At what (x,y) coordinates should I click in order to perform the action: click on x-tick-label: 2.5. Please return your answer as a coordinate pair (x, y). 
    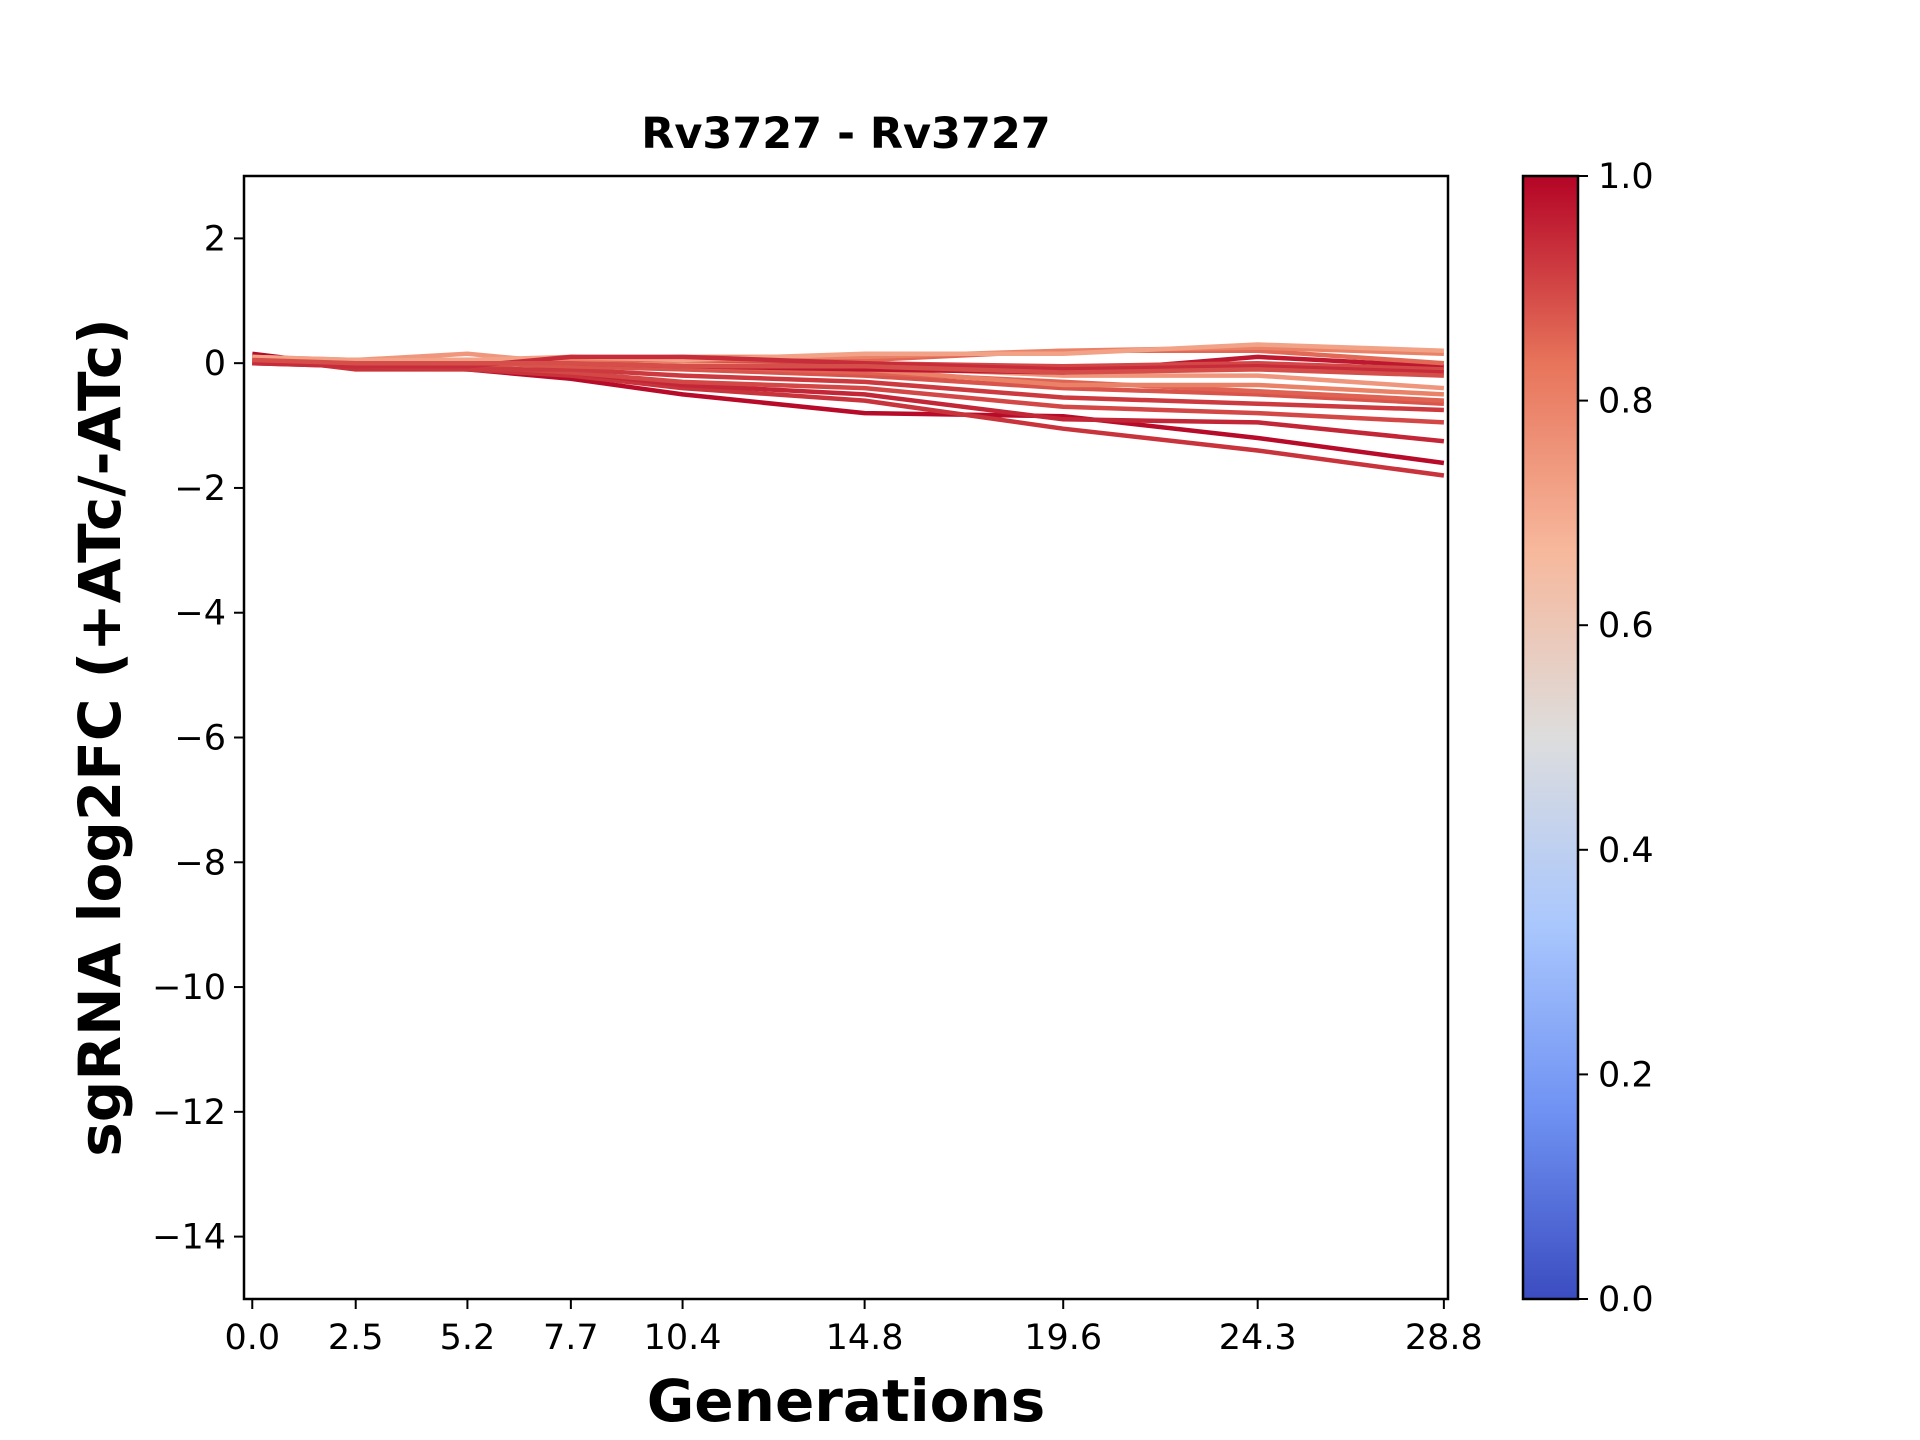
    Looking at the image, I should click on (356, 1338).